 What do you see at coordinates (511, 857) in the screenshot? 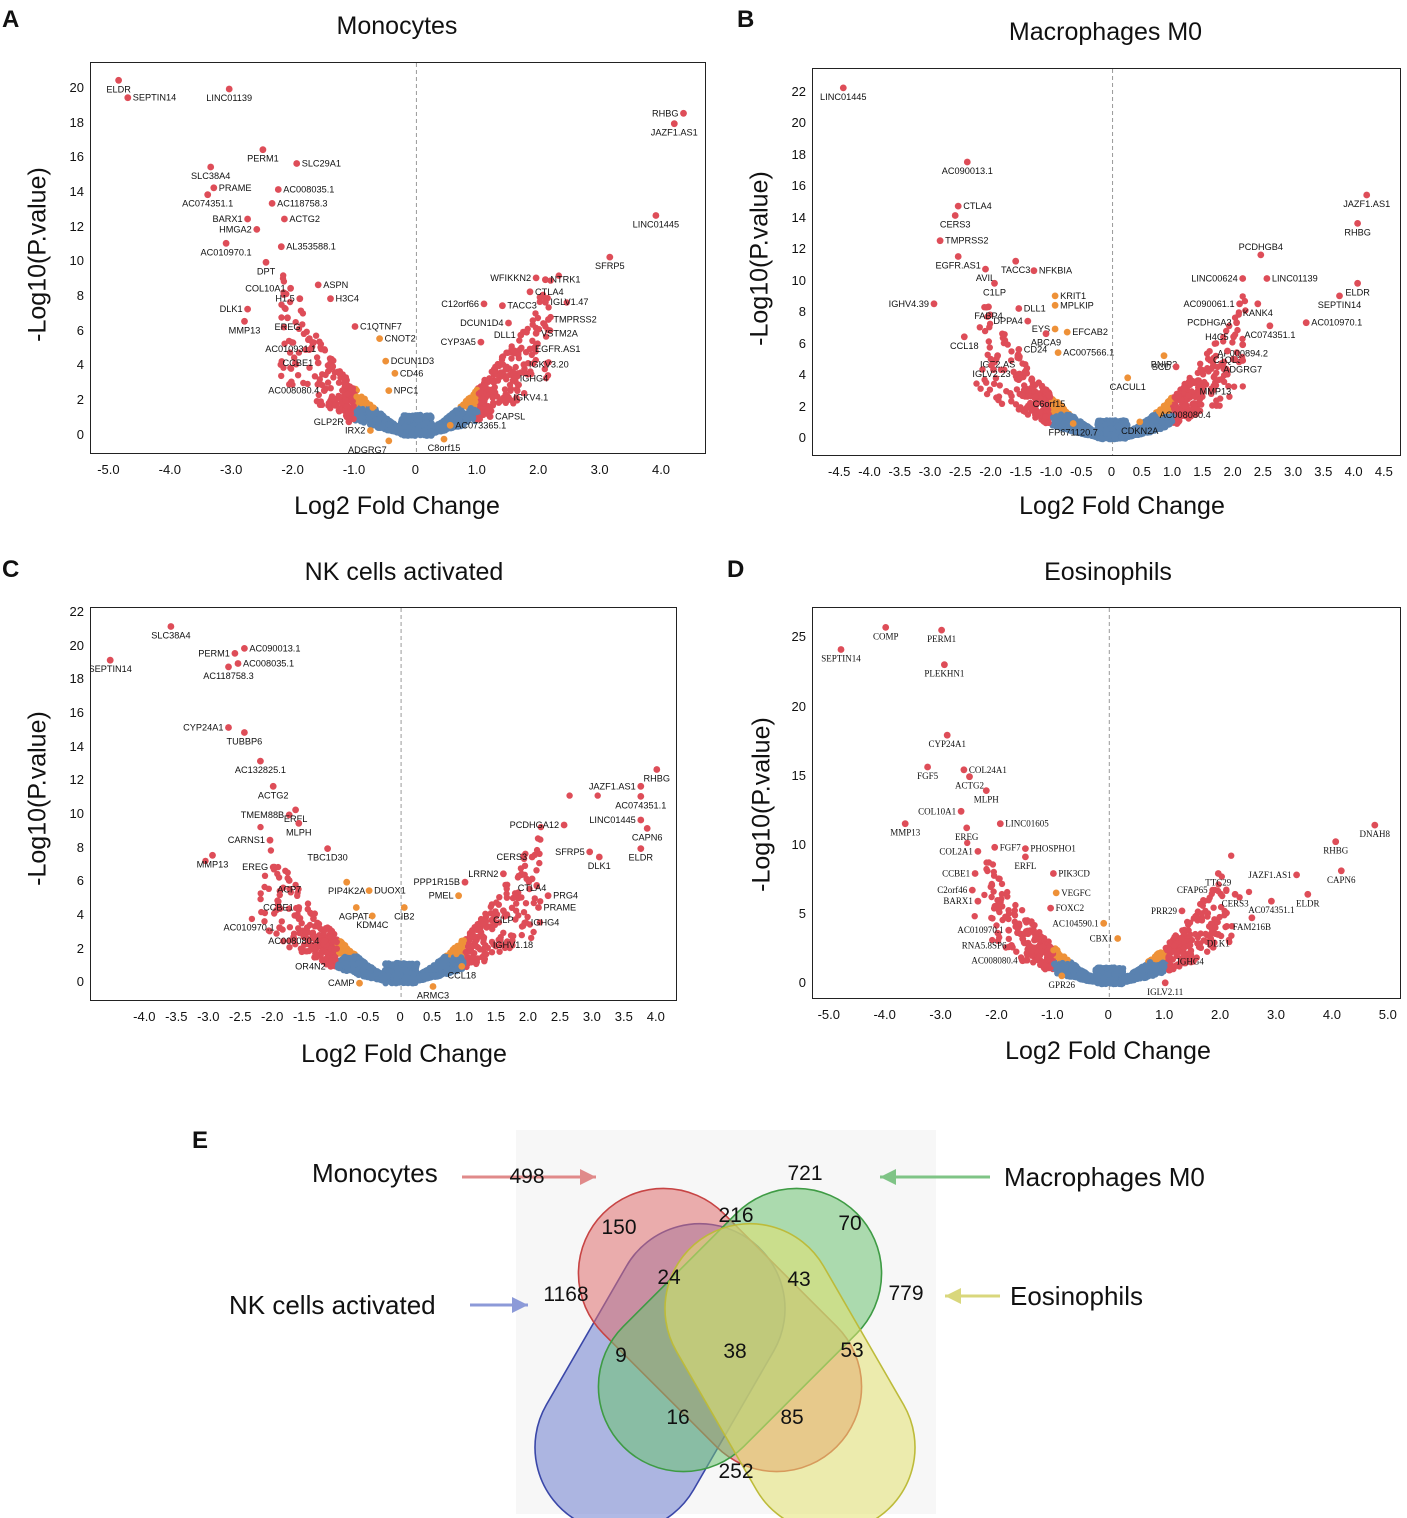
I see `gene-label: CERS3` at bounding box center [511, 857].